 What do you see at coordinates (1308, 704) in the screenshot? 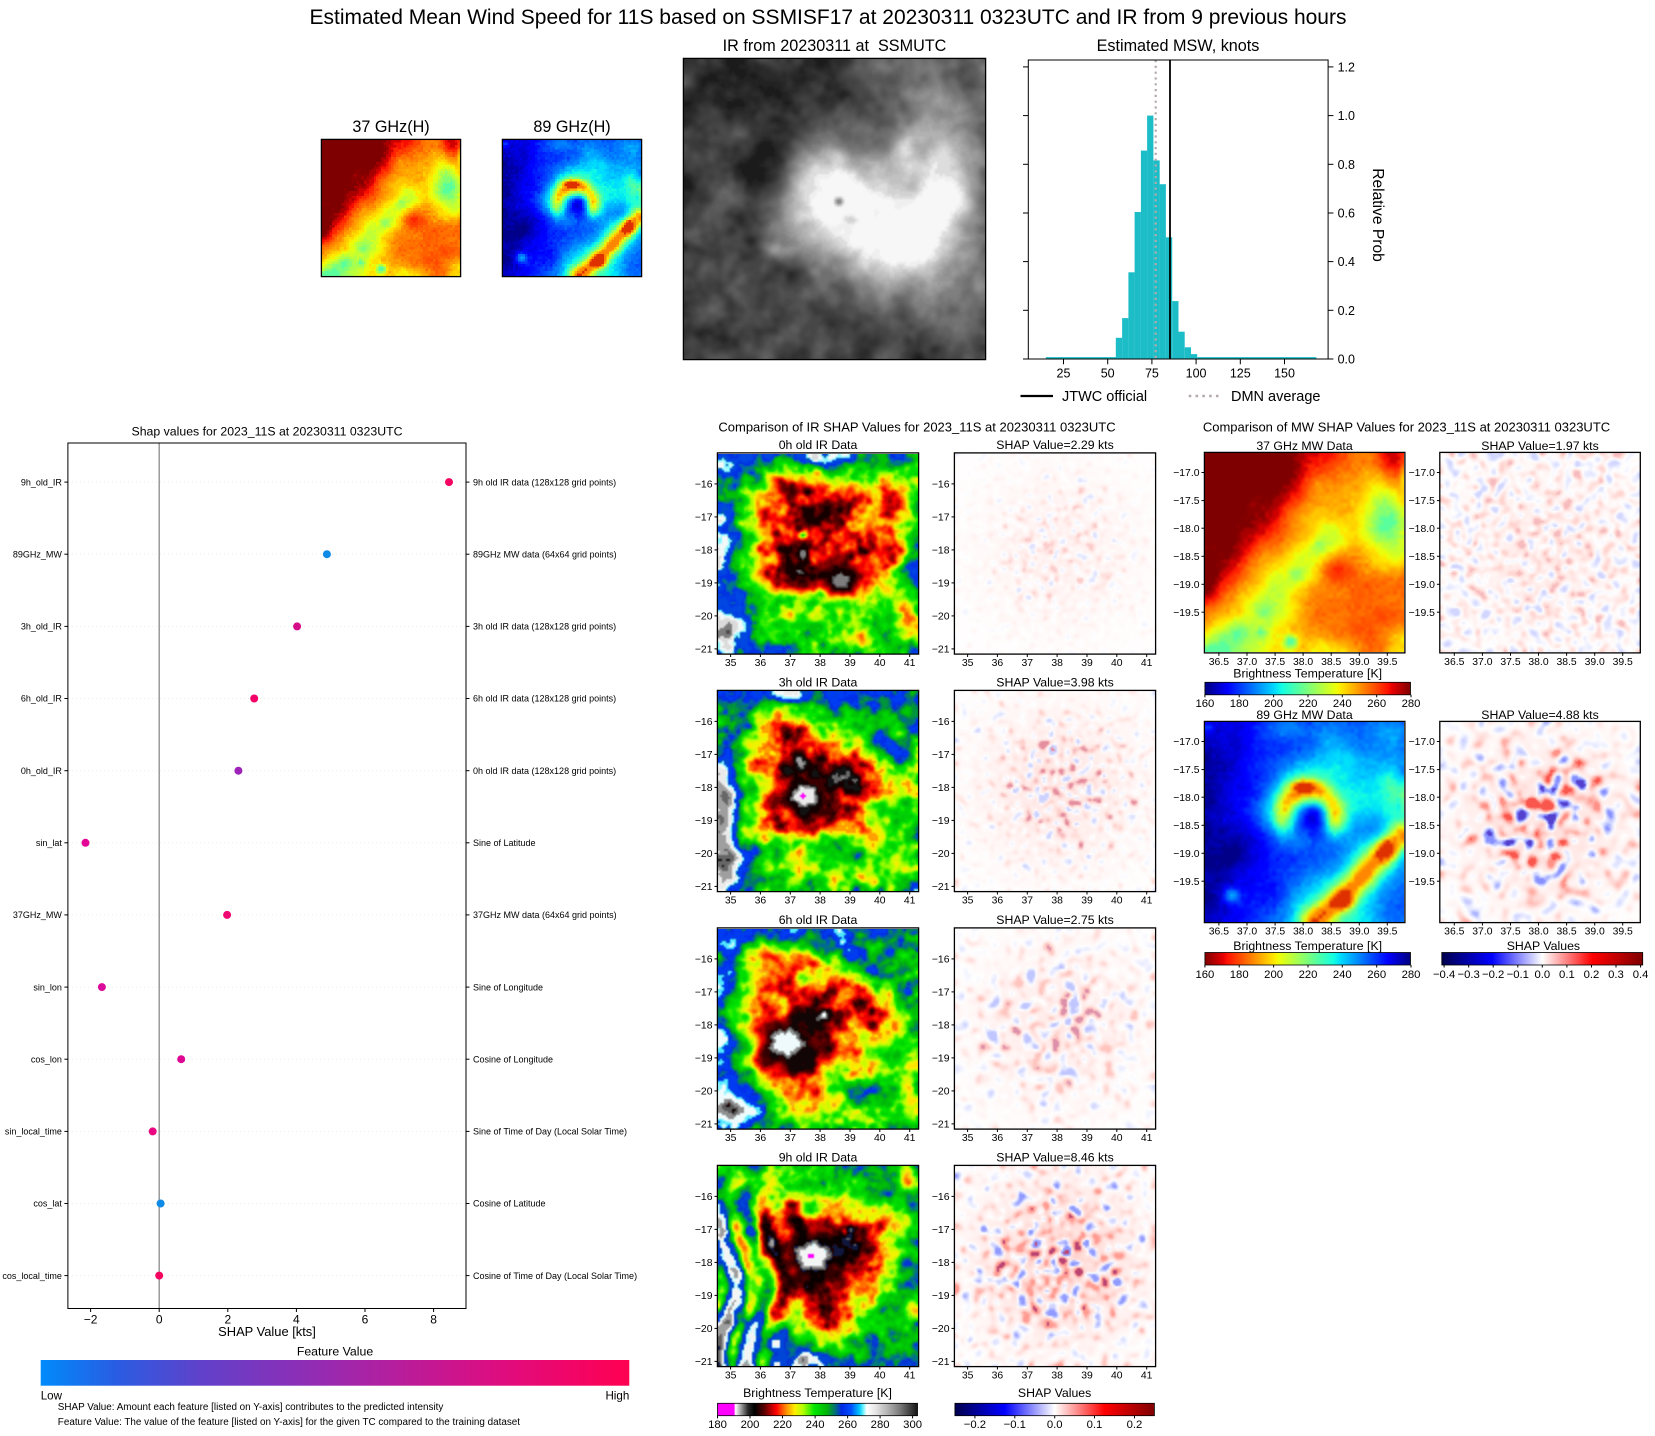
I see `svg-text: 220` at bounding box center [1308, 704].